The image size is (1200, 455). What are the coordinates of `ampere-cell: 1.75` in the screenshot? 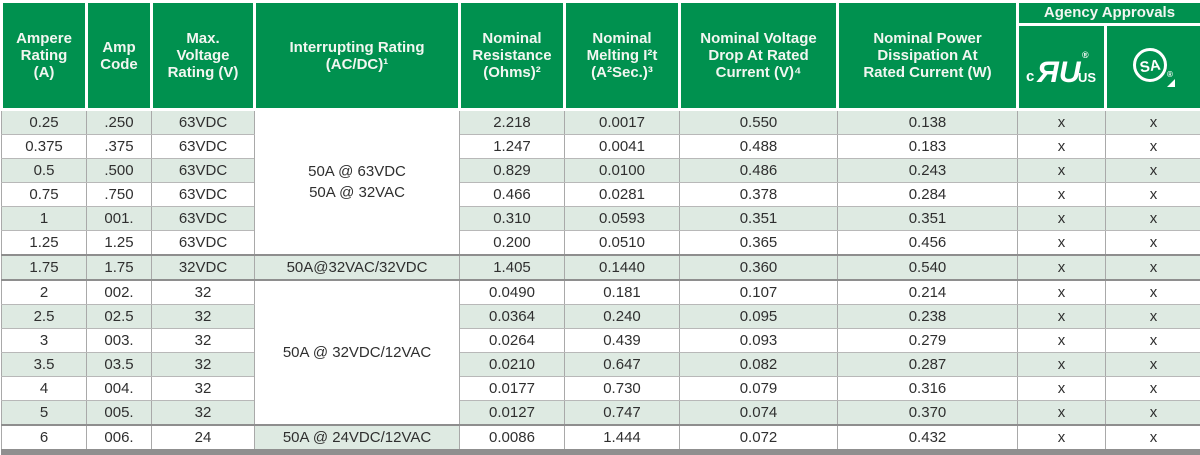 It's located at (44, 267).